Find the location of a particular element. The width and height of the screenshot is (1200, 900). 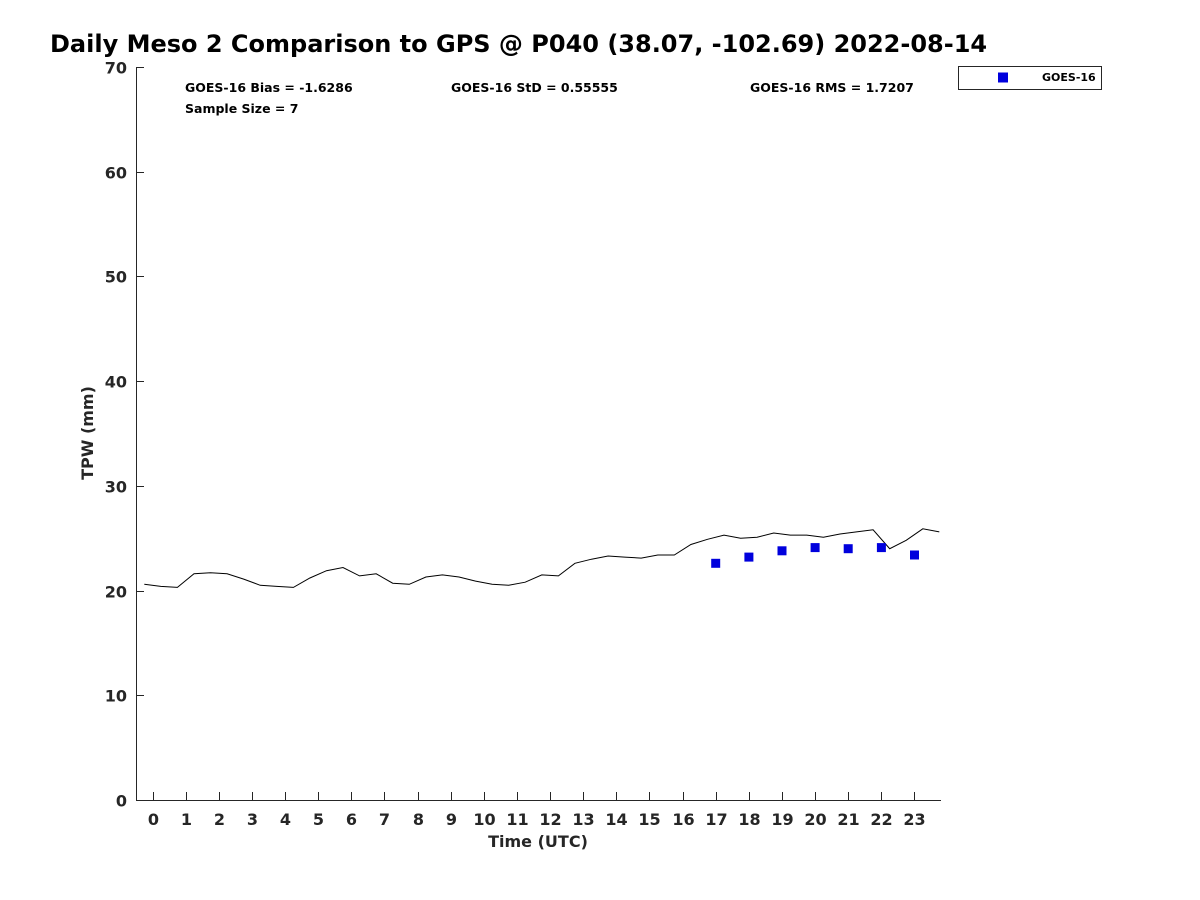

y-tick-label: 20 is located at coordinates (116, 592).